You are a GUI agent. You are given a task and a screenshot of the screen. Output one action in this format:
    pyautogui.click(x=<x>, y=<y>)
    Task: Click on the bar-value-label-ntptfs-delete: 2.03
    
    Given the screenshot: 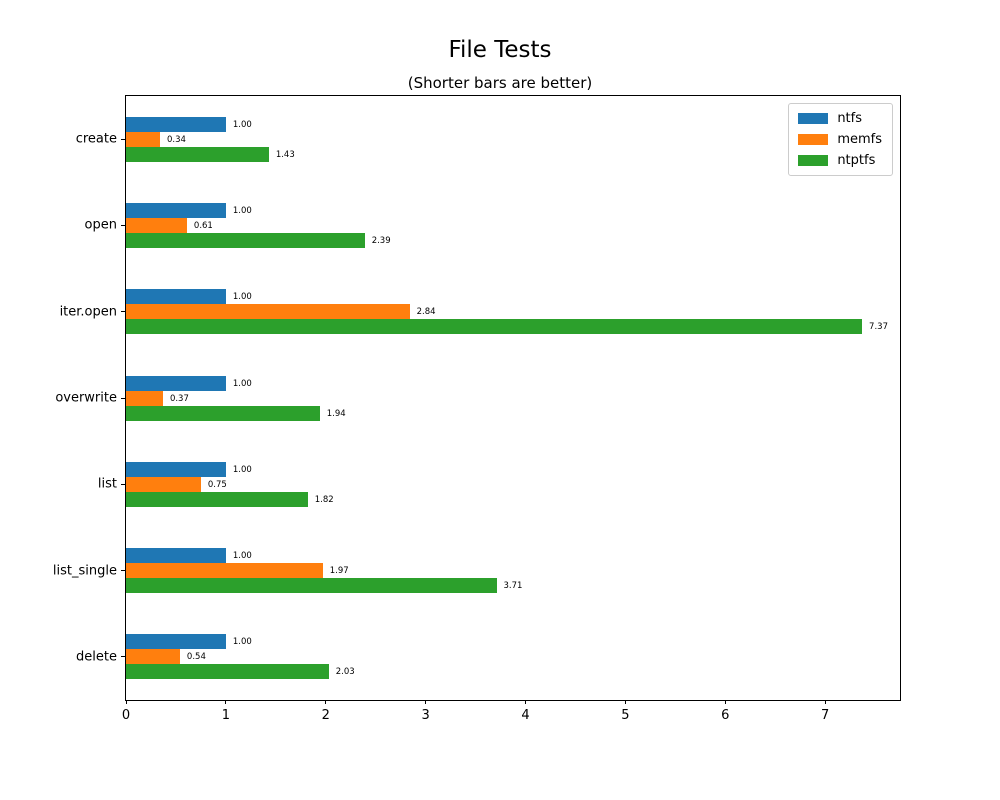 What is the action you would take?
    pyautogui.click(x=345, y=672)
    